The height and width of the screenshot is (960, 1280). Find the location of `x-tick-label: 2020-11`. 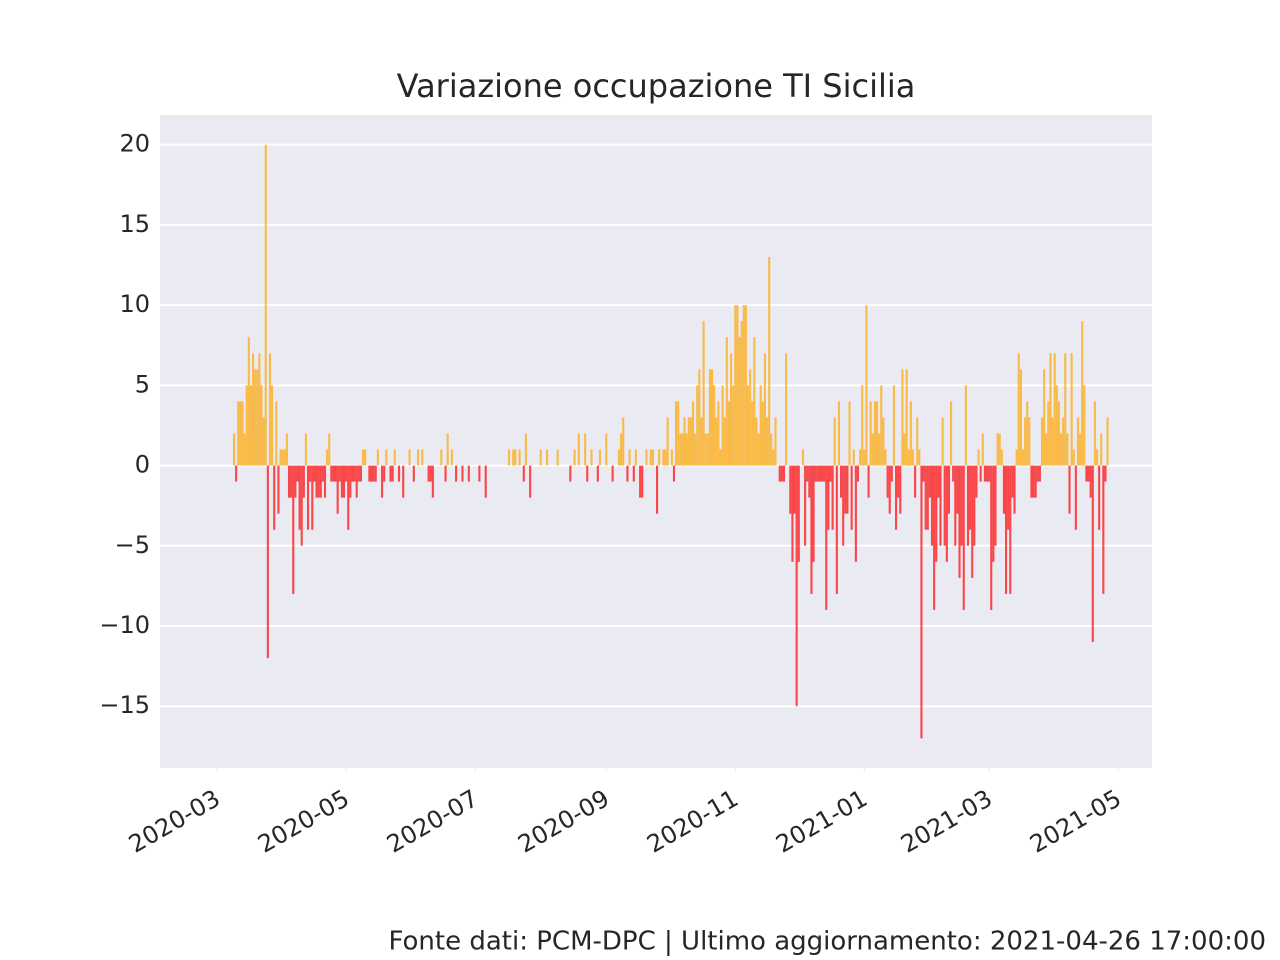

x-tick-label: 2020-11 is located at coordinates (692, 821).